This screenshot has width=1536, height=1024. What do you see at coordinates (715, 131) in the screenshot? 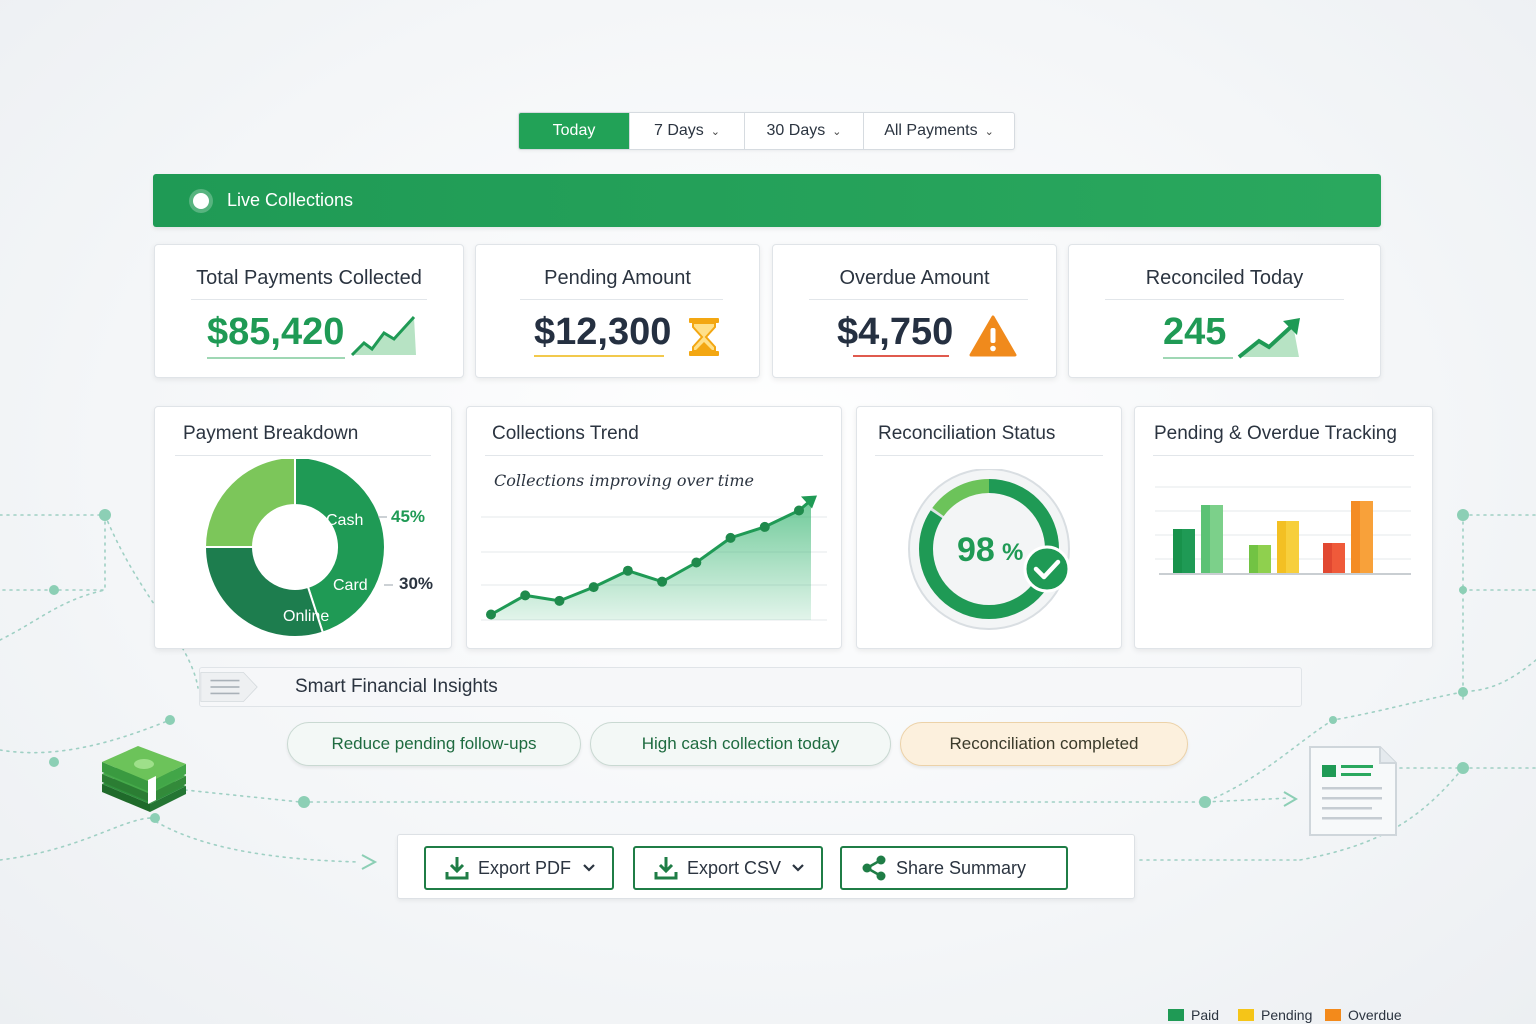
I see `chevron-down-icon: ⌄` at bounding box center [715, 131].